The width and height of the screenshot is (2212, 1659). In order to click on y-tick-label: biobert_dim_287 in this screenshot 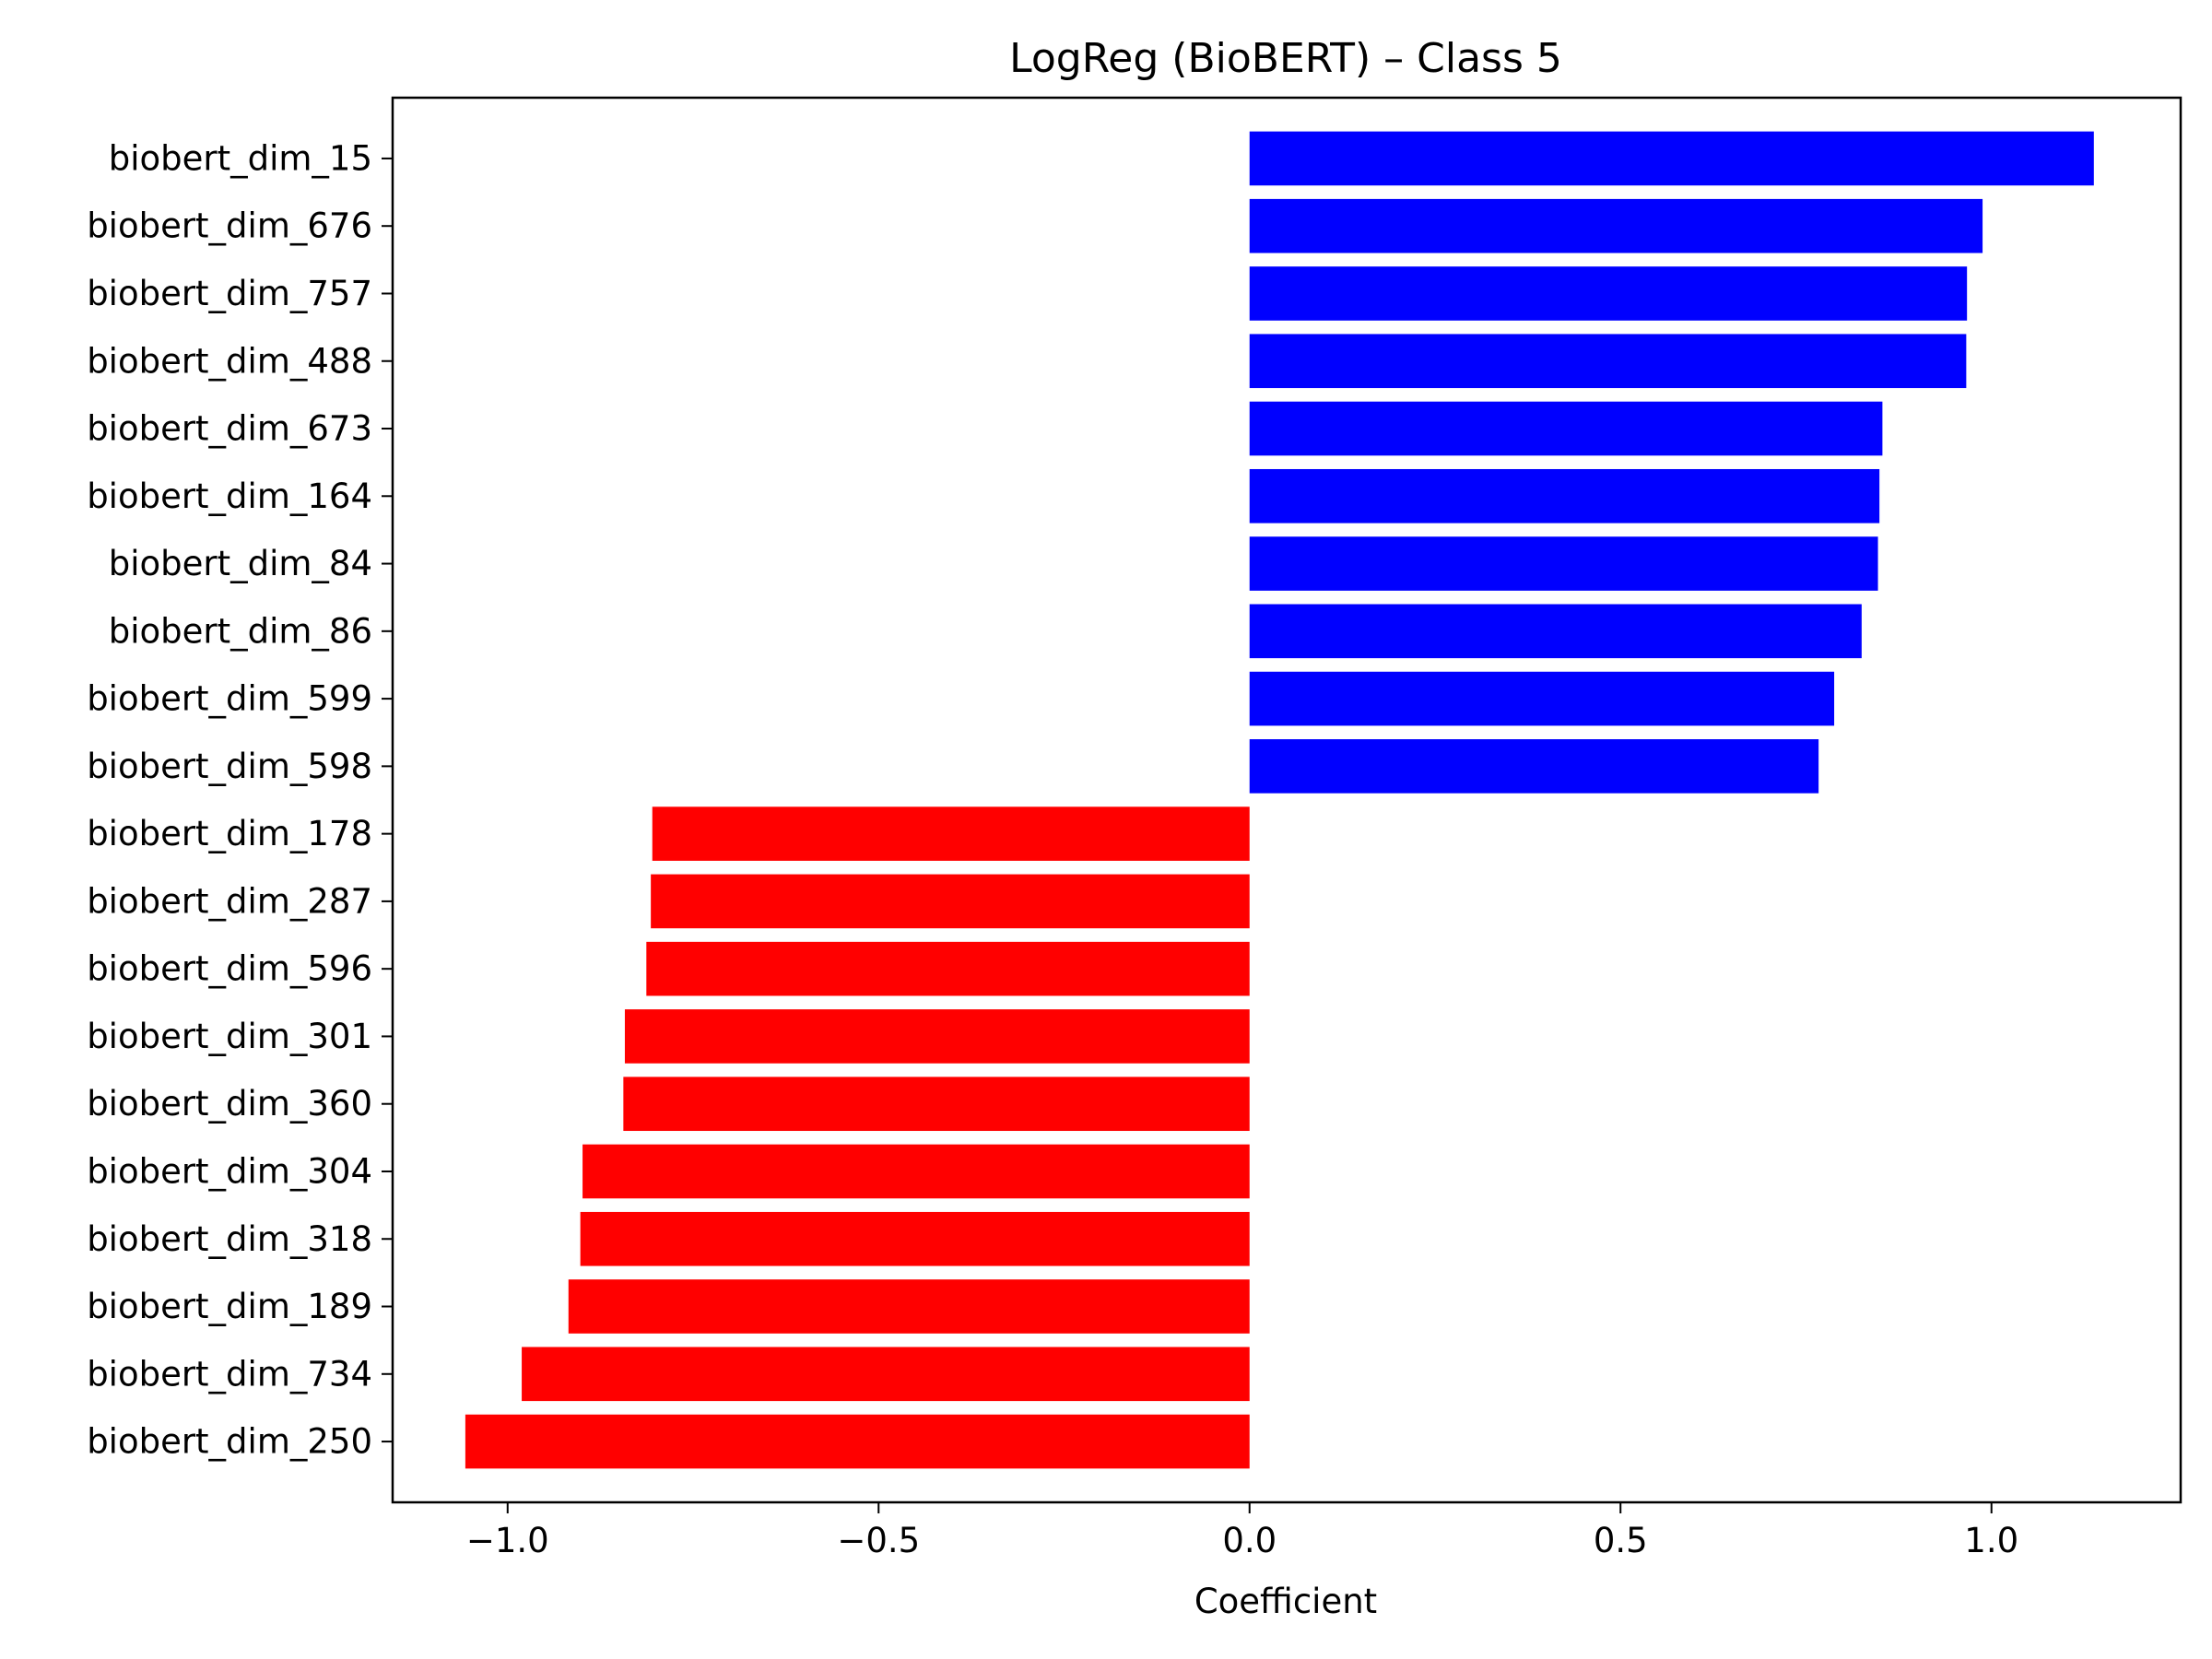, I will do `click(229, 901)`.